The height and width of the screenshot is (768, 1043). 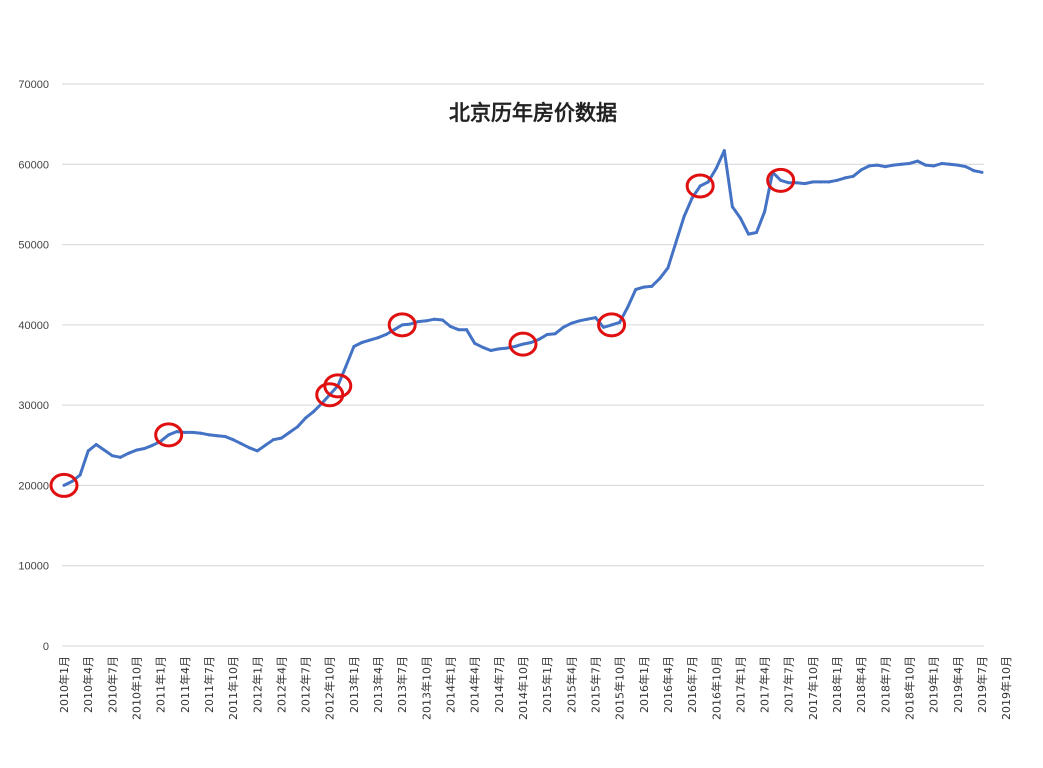 What do you see at coordinates (547, 684) in the screenshot?
I see `x-tick-label: 2015年1月` at bounding box center [547, 684].